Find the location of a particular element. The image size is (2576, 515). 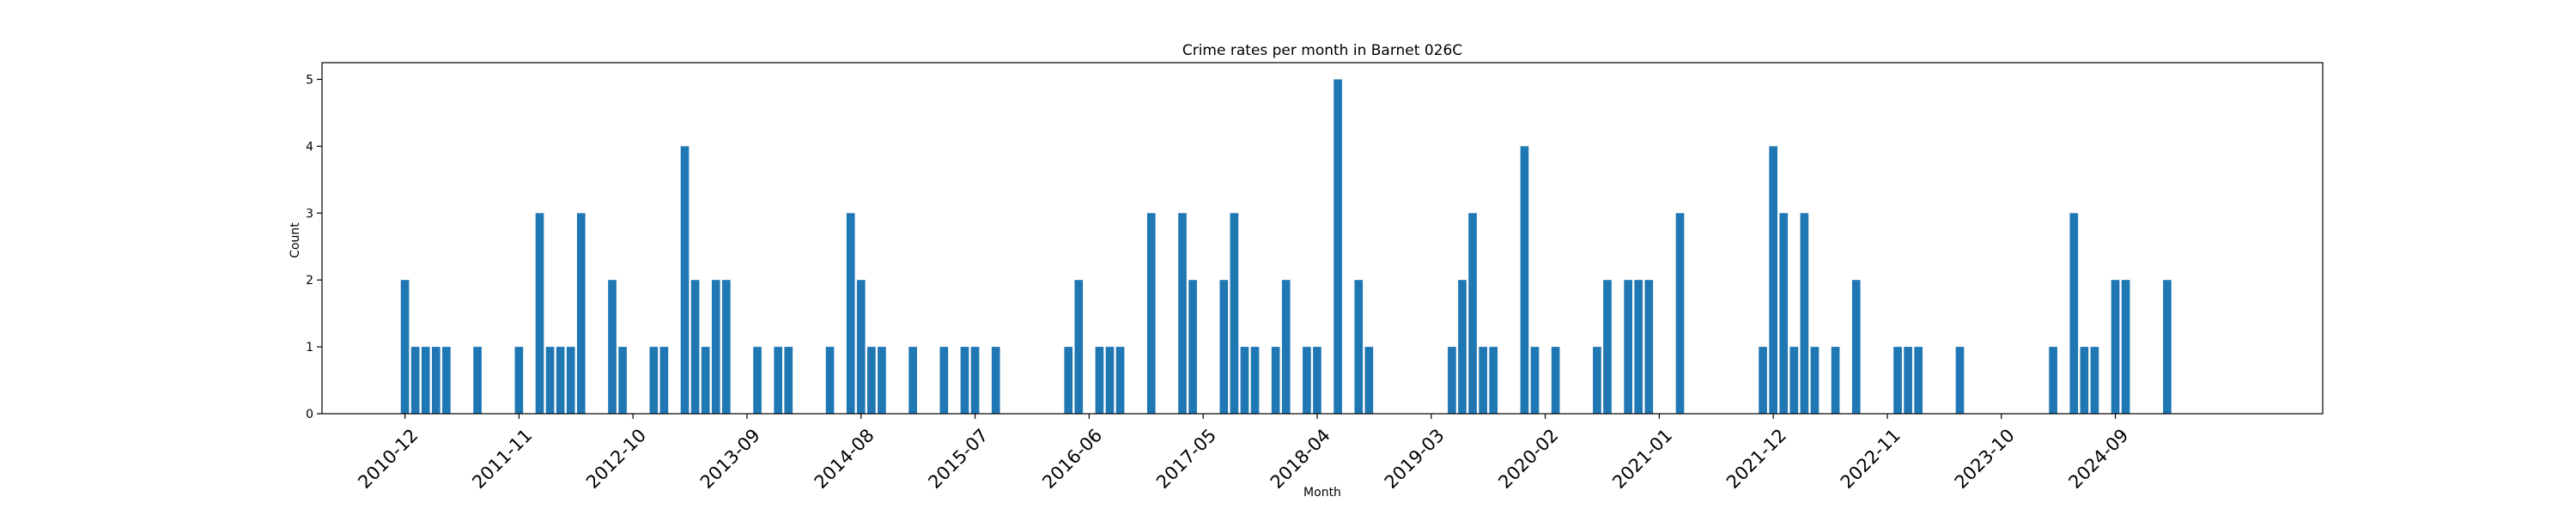

x-tick-label: 2021-12 is located at coordinates (1756, 459).